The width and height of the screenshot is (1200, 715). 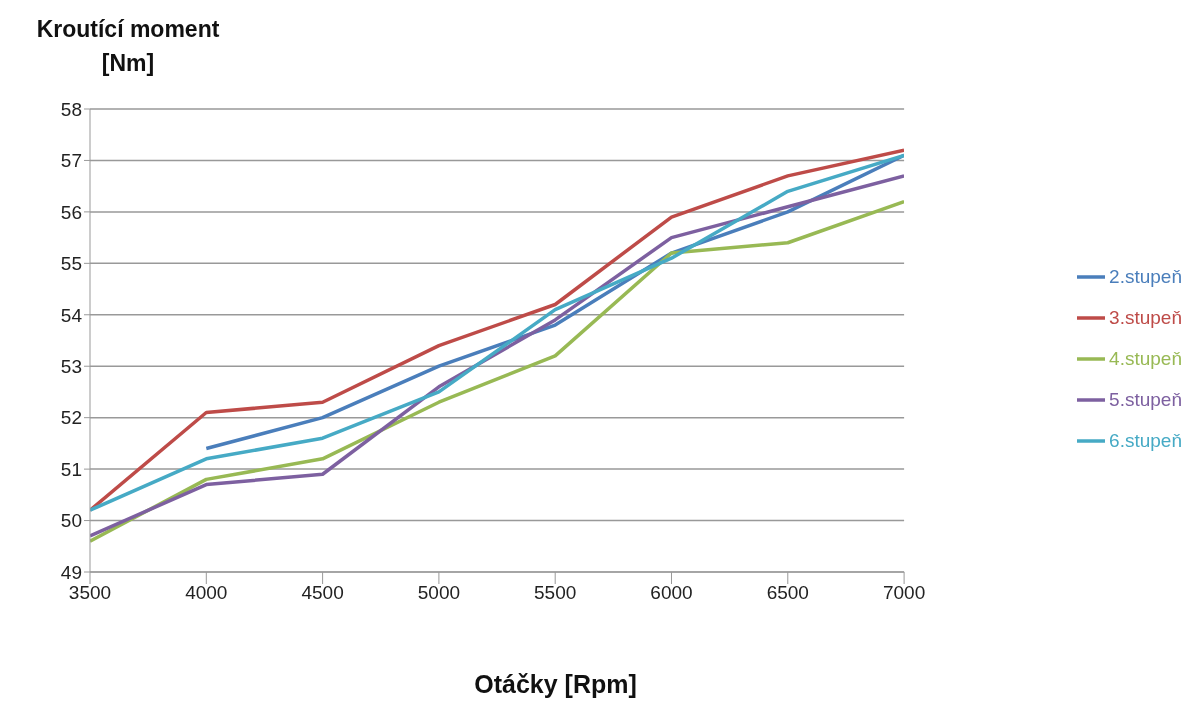 What do you see at coordinates (1145, 399) in the screenshot?
I see `legend-label: 5.stupeň` at bounding box center [1145, 399].